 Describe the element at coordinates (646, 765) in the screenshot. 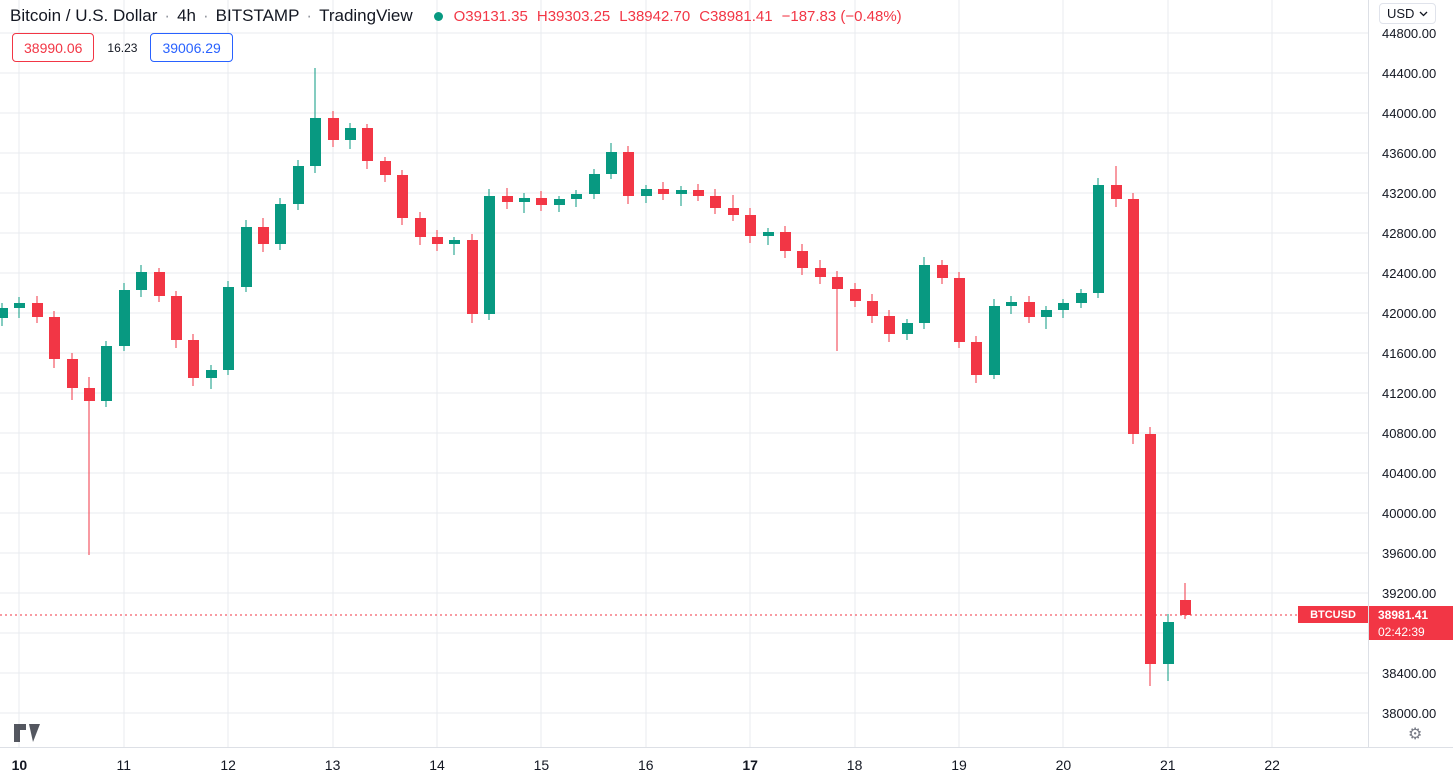

I see `time-scale-label: 16` at that location.